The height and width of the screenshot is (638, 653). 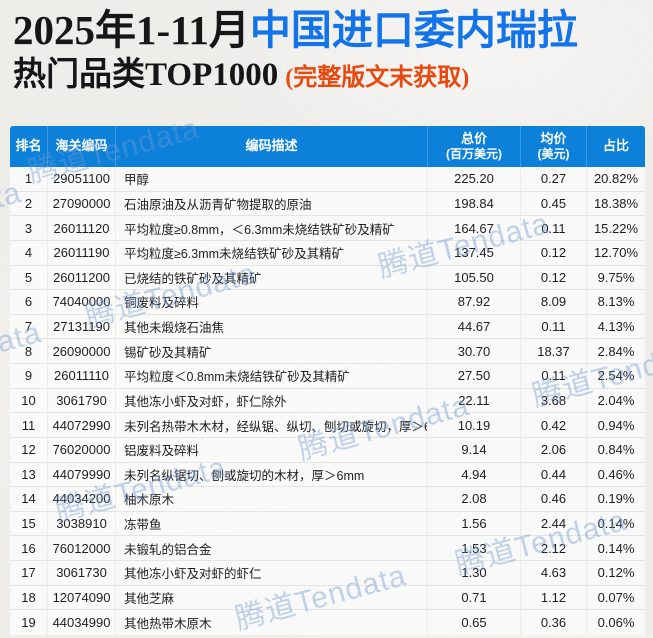 What do you see at coordinates (271, 252) in the screenshot?
I see `cell-description: 平均粒度≥6.3mm未烧结铁矿砂及其精矿` at bounding box center [271, 252].